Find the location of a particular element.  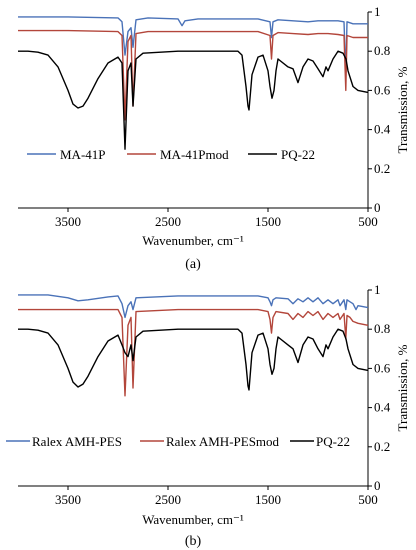

series-line-ralex-amh-pes is located at coordinates (193, 306).